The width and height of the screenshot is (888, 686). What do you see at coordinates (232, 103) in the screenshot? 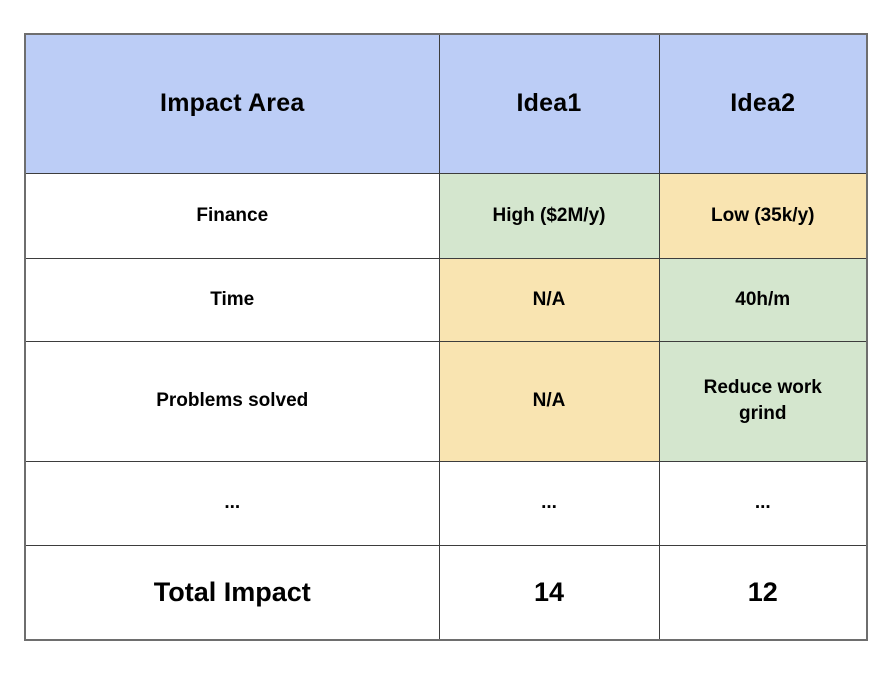
I see `column-header-impact-area: Impact Area` at bounding box center [232, 103].